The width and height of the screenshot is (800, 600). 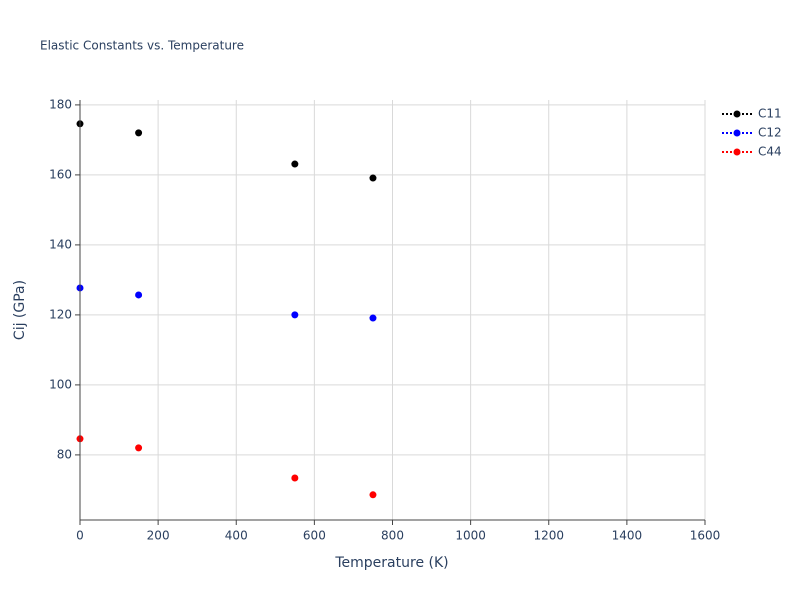 What do you see at coordinates (60, 384) in the screenshot?
I see `y-tick-label: 100` at bounding box center [60, 384].